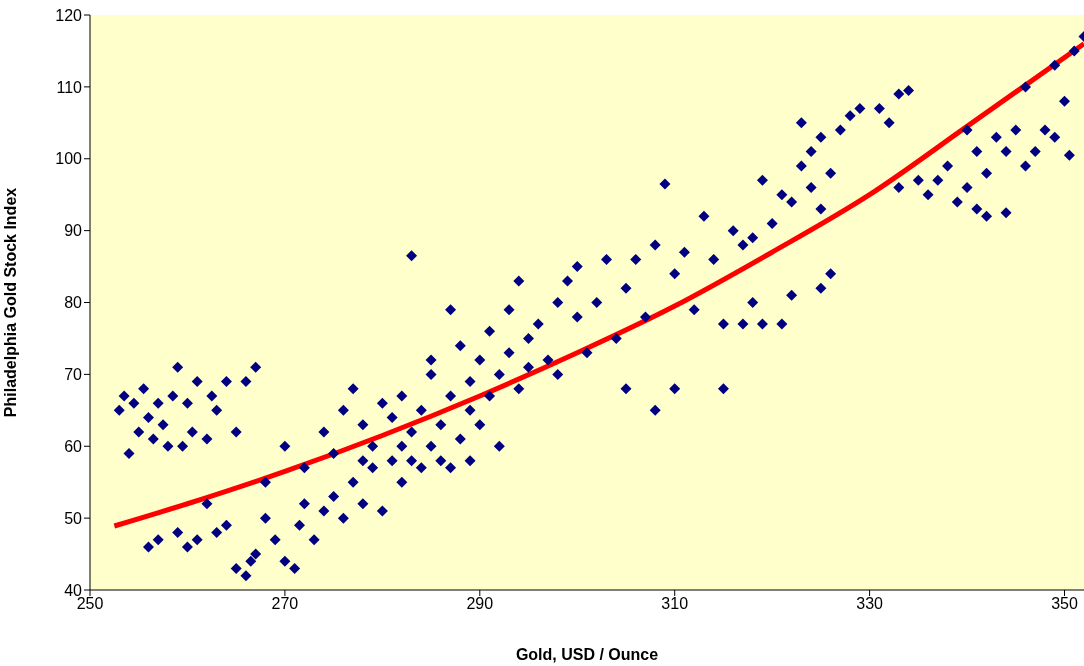  Describe the element at coordinates (69, 159) in the screenshot. I see `y-tick-label: 100` at that location.